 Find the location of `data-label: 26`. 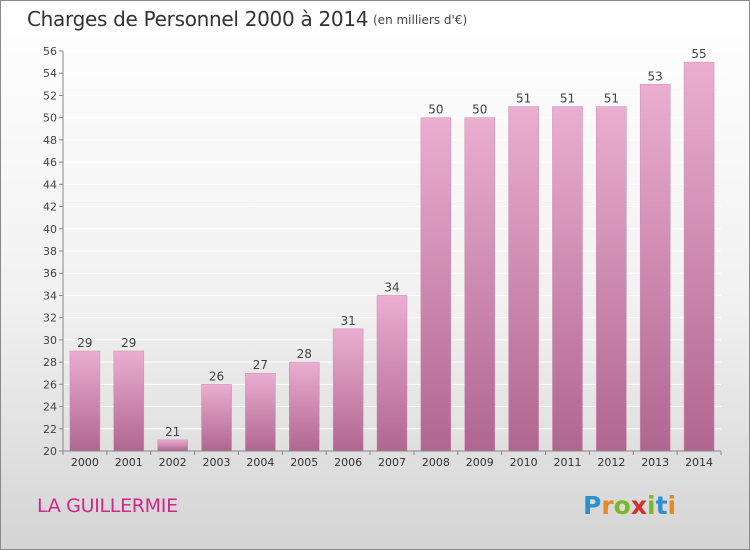

data-label: 26 is located at coordinates (216, 376).